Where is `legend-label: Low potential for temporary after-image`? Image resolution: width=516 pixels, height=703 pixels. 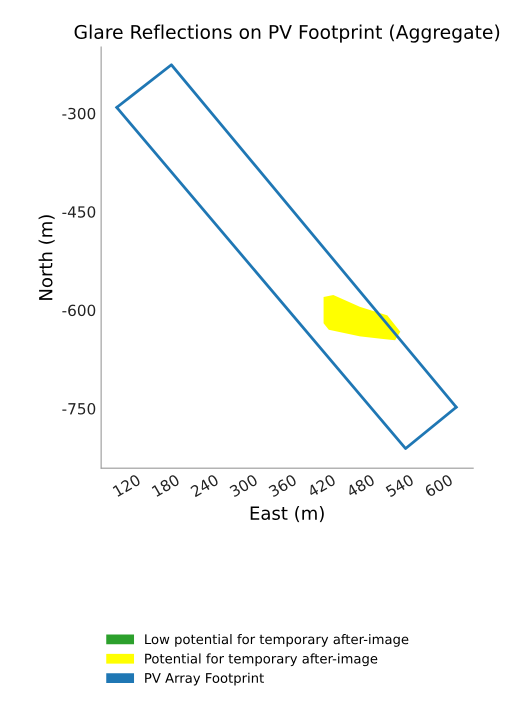
legend-label: Low potential for temporary after-image is located at coordinates (276, 640).